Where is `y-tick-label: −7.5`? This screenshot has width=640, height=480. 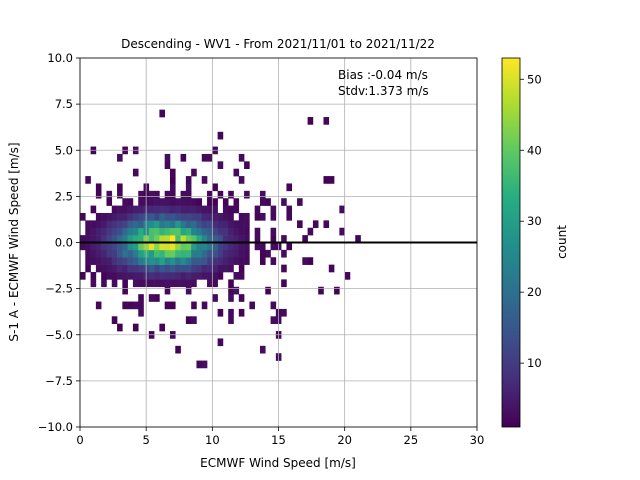
y-tick-label: −7.5 is located at coordinates (59, 381).